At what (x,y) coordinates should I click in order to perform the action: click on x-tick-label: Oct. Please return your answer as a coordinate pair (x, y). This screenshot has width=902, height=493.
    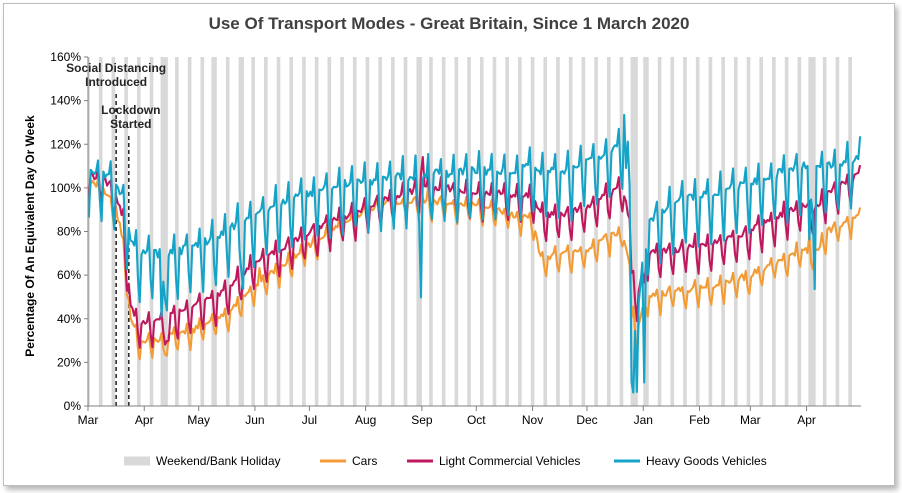
    Looking at the image, I should click on (476, 420).